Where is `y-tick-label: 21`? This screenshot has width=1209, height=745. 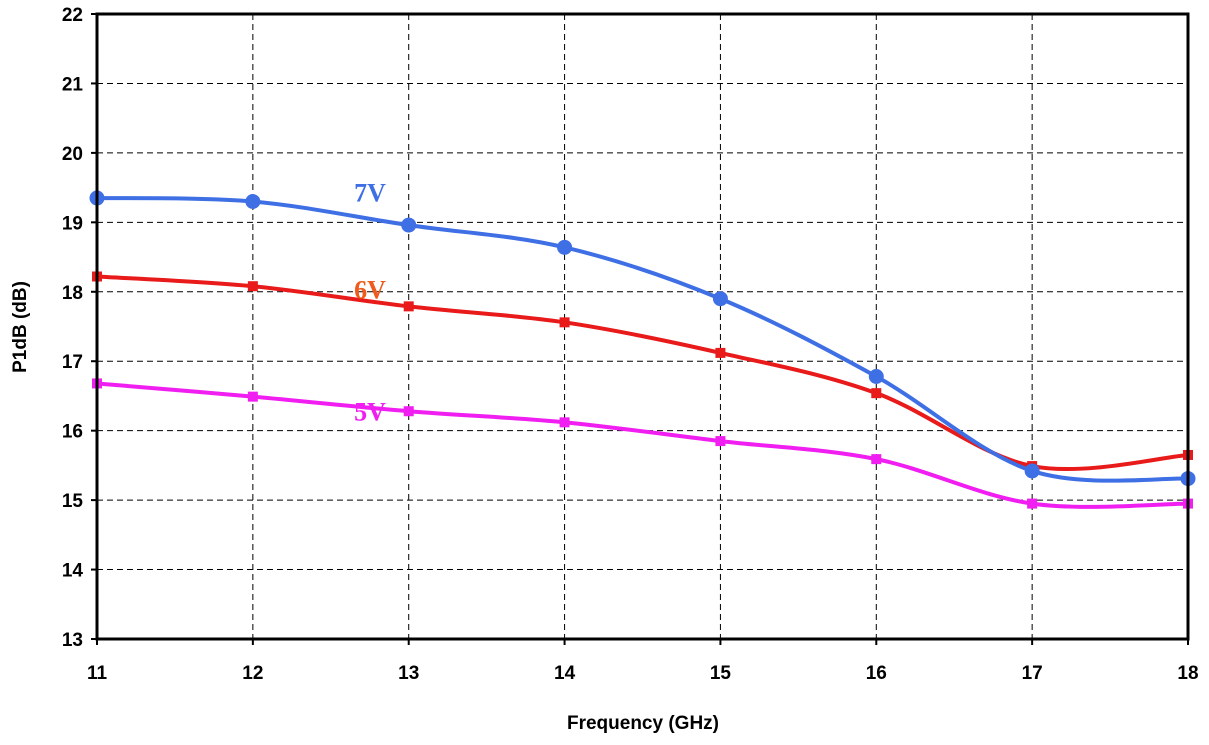
y-tick-label: 21 is located at coordinates (73, 84).